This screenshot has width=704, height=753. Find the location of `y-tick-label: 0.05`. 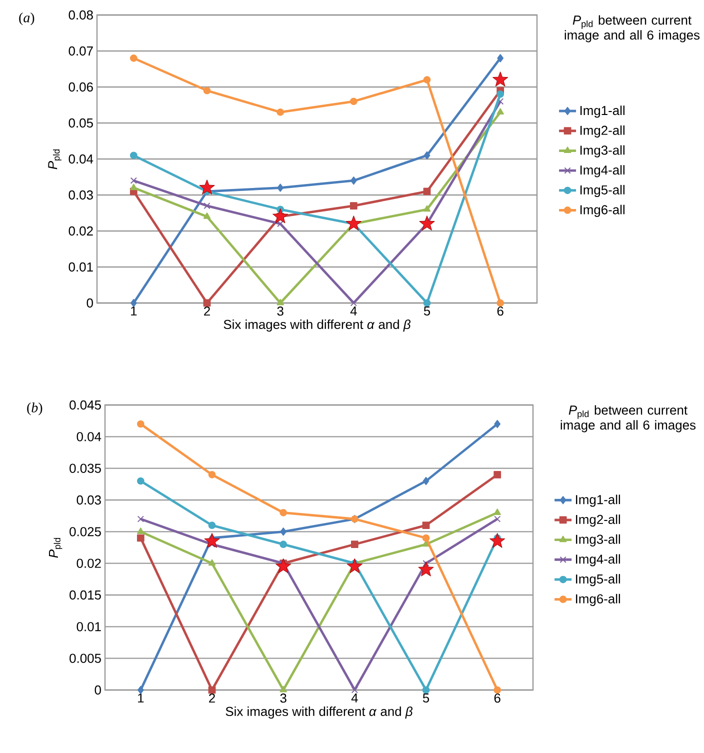

y-tick-label: 0.05 is located at coordinates (80, 123).